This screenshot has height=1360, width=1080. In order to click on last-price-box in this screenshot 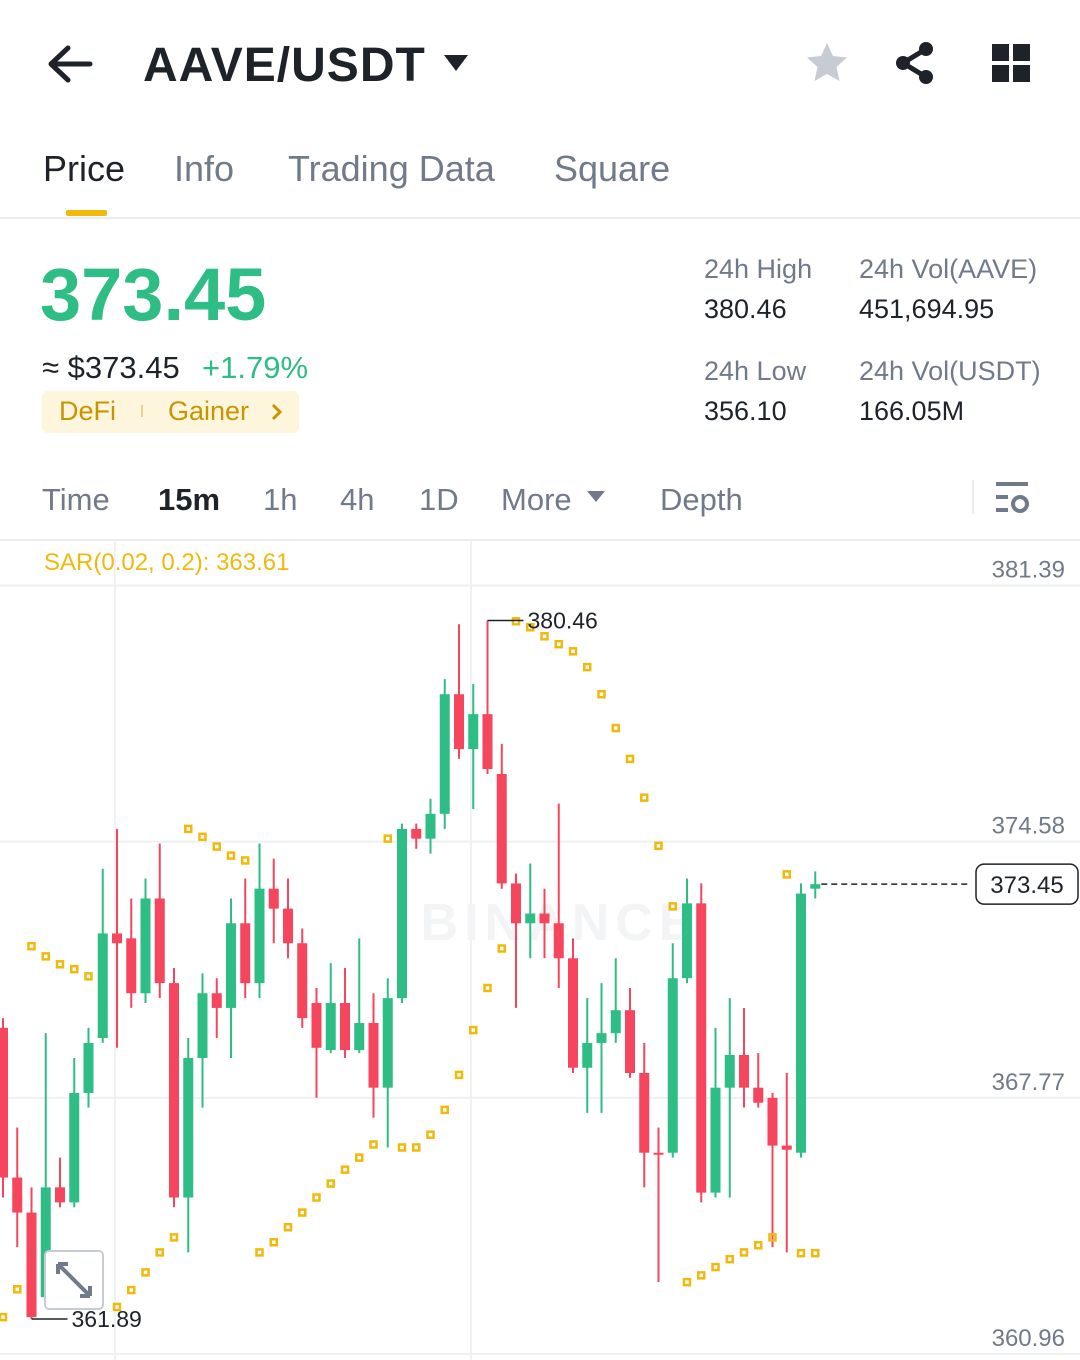, I will do `click(1027, 884)`.